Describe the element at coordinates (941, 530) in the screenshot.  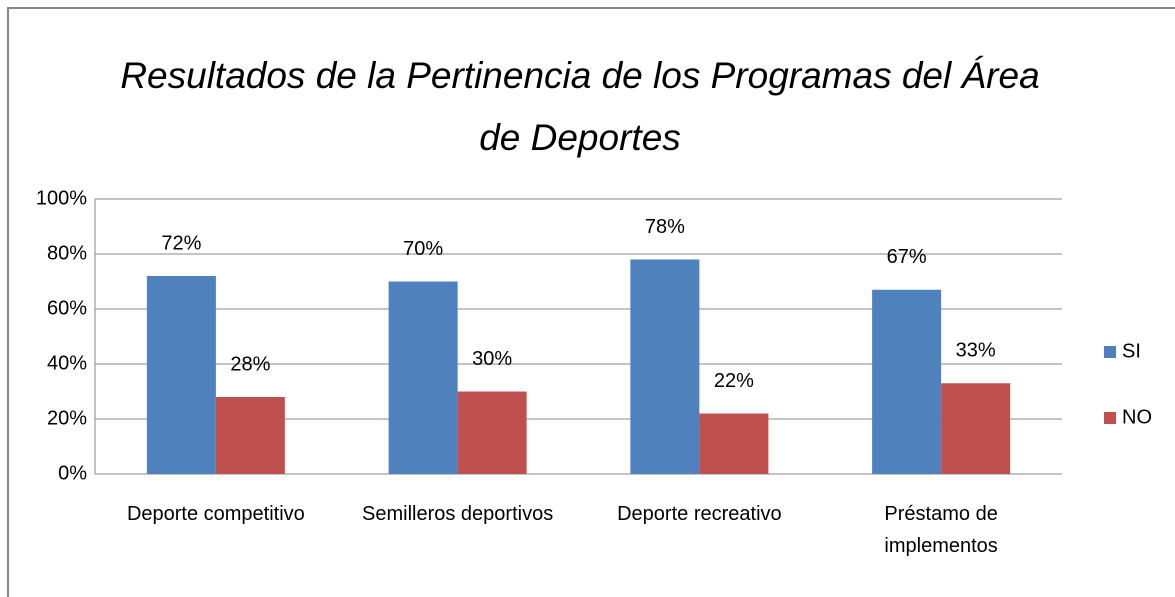
I see `x-tick-label: Préstamo de implementos` at that location.